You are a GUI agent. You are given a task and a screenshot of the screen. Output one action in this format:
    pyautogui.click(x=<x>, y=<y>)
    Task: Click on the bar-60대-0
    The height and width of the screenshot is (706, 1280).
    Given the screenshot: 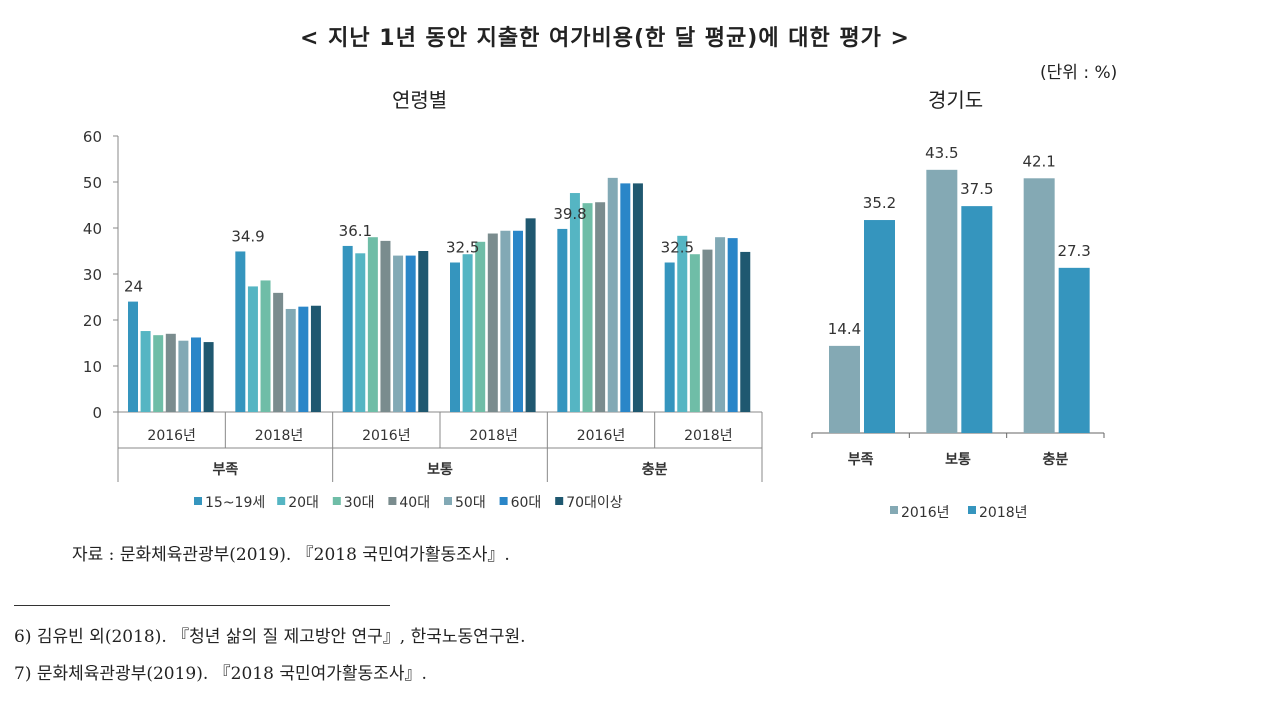 What is the action you would take?
    pyautogui.click(x=196, y=374)
    